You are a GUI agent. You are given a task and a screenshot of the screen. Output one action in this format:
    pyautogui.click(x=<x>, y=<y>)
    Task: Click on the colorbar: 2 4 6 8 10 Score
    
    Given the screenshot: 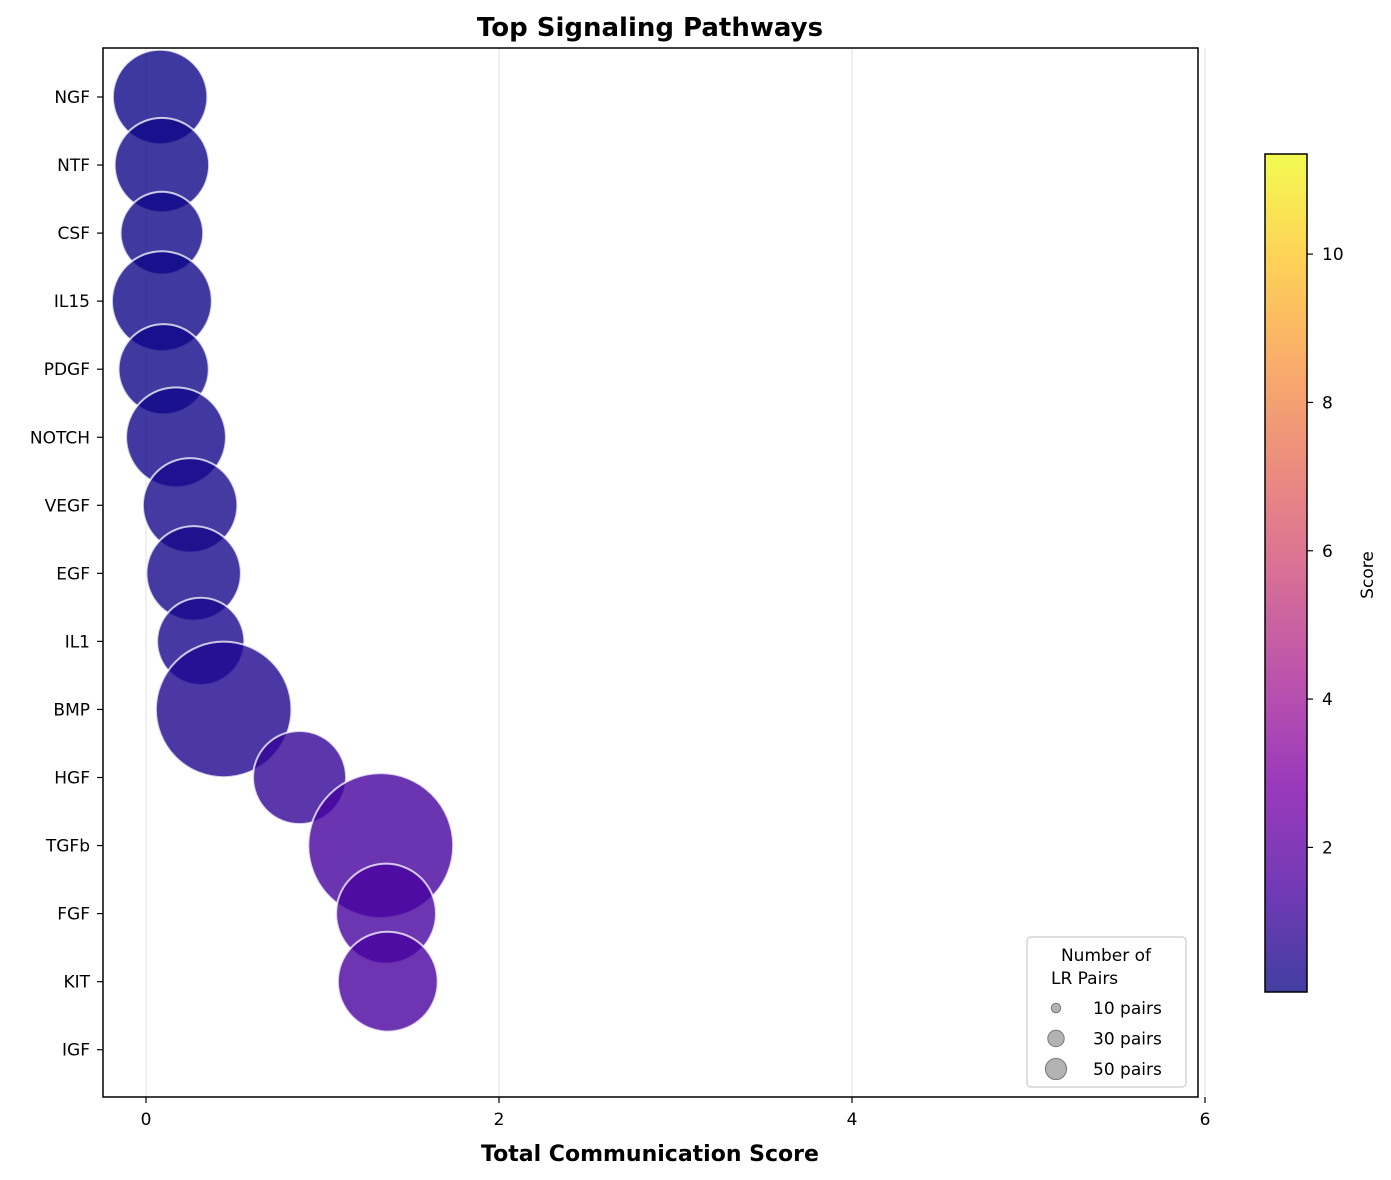 What is the action you would take?
    pyautogui.click(x=1321, y=573)
    